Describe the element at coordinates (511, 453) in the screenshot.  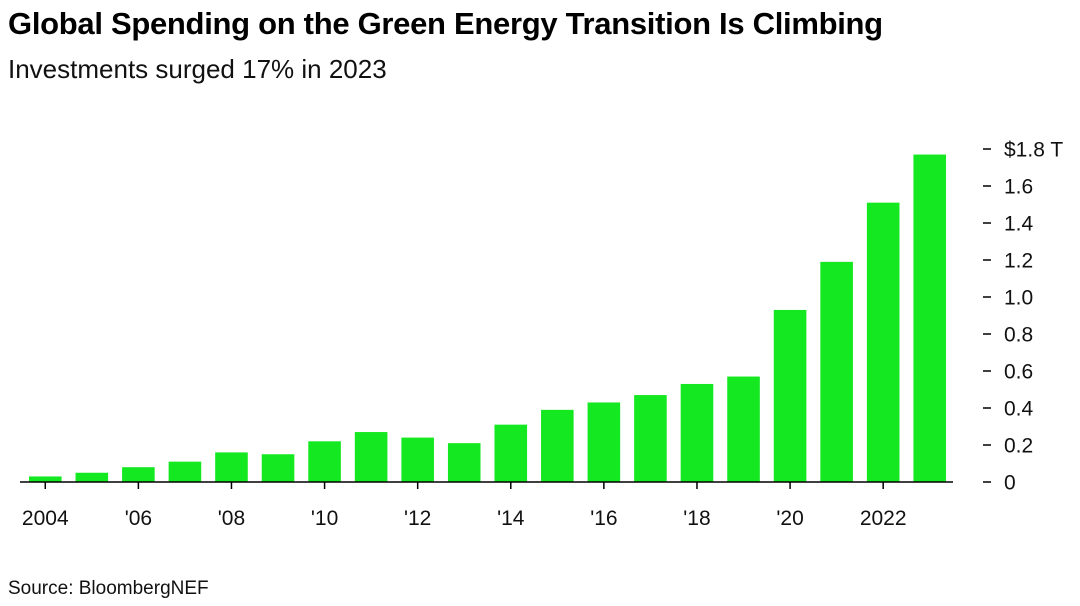
I see `bar-2014` at that location.